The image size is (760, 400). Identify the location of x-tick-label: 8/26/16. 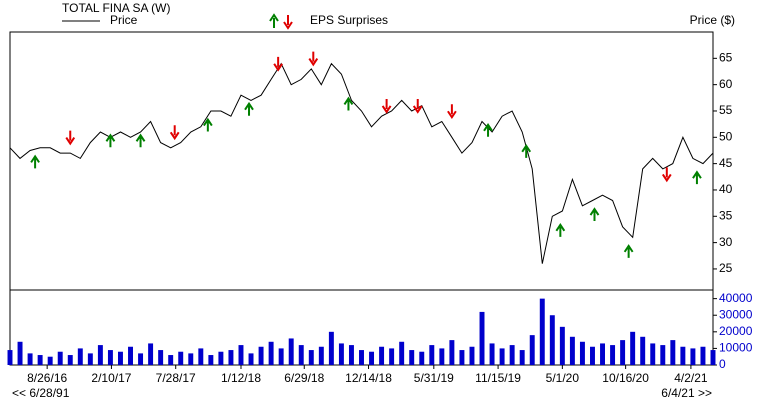
(47, 378).